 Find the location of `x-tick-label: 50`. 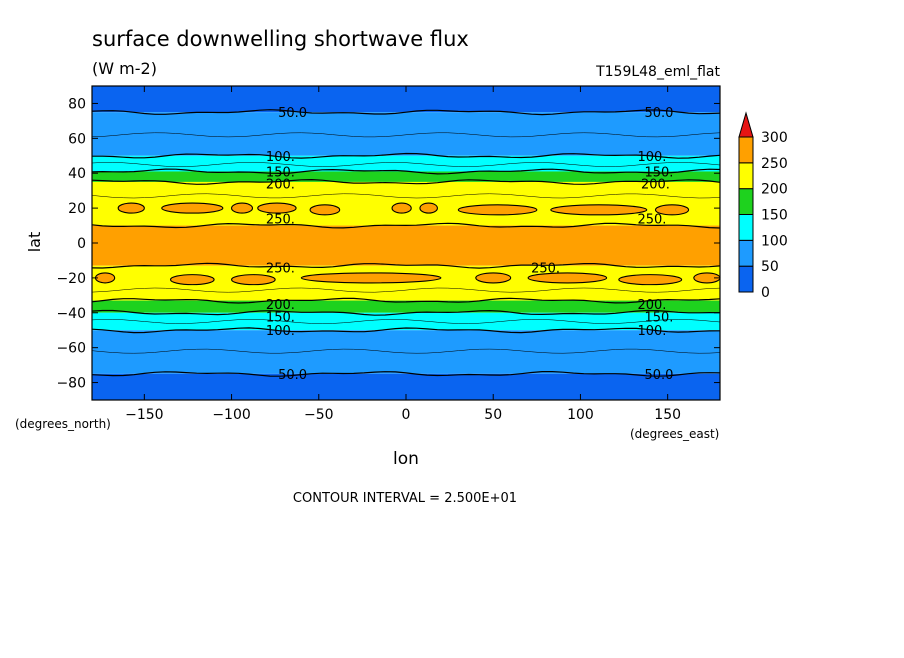

x-tick-label: 50 is located at coordinates (493, 415).